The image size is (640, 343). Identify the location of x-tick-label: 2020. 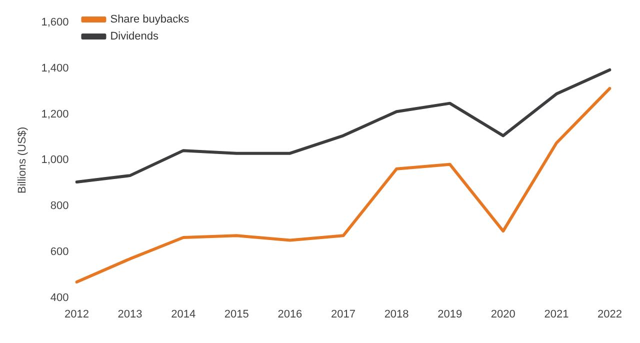
(503, 314).